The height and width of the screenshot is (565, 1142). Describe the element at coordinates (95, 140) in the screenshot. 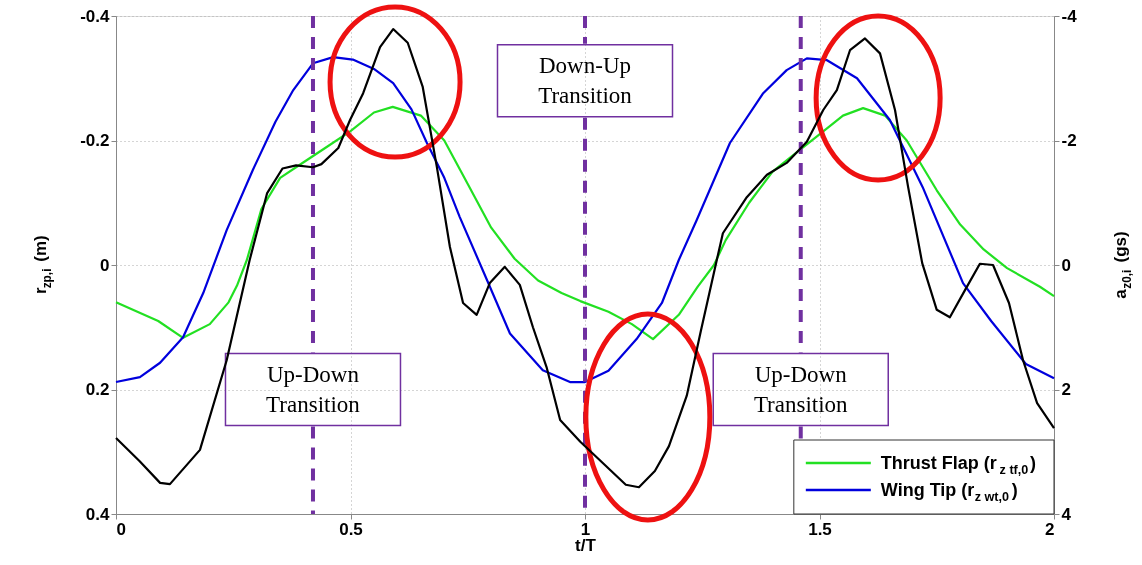

I see `y-tick-label: -0.2` at that location.